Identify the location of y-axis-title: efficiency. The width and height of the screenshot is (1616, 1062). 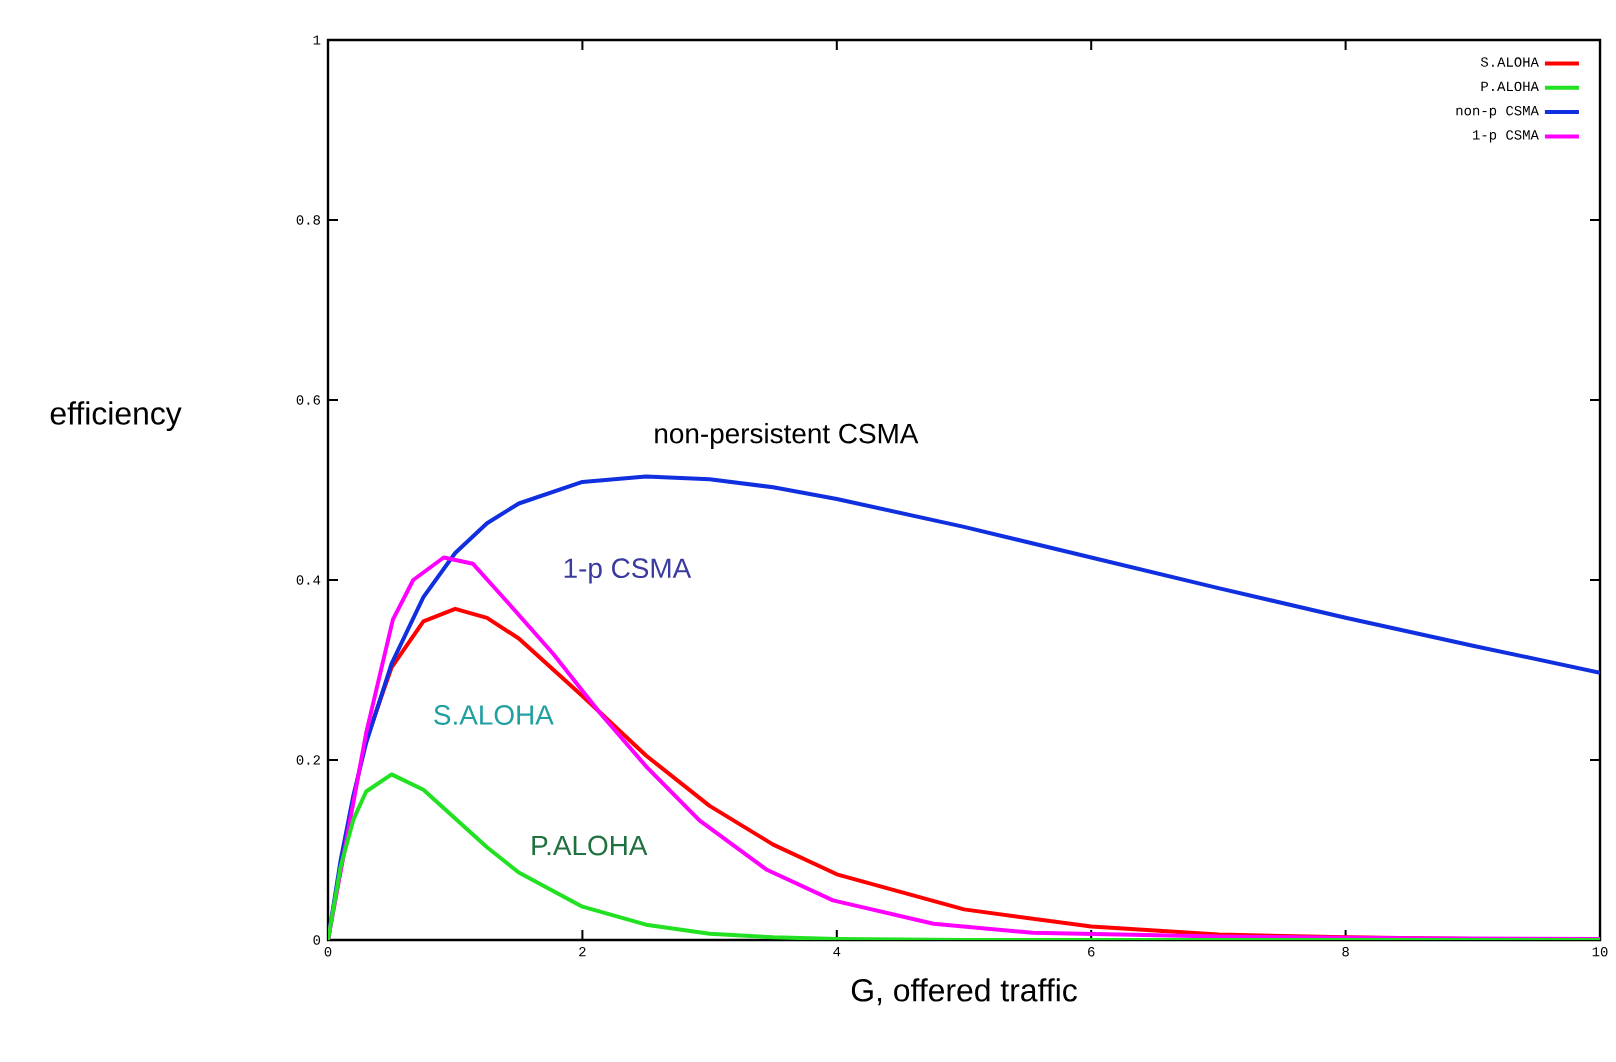
(116, 416).